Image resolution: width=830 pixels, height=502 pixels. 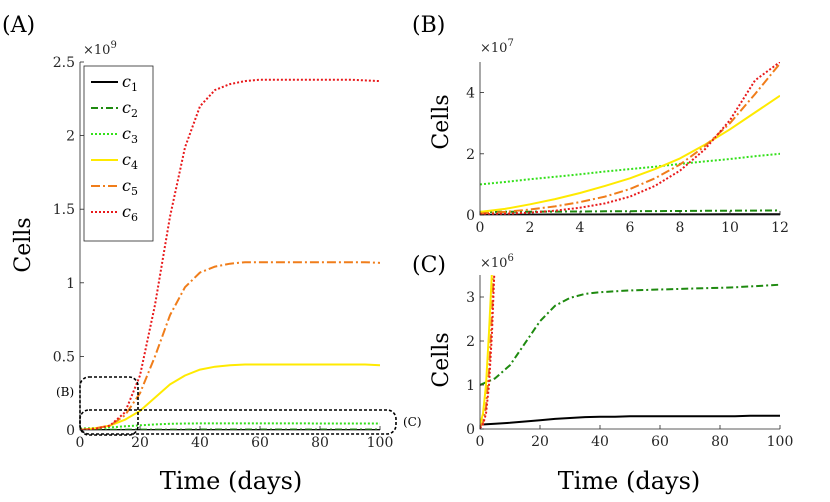 I want to click on region-b-box, so click(x=109, y=406).